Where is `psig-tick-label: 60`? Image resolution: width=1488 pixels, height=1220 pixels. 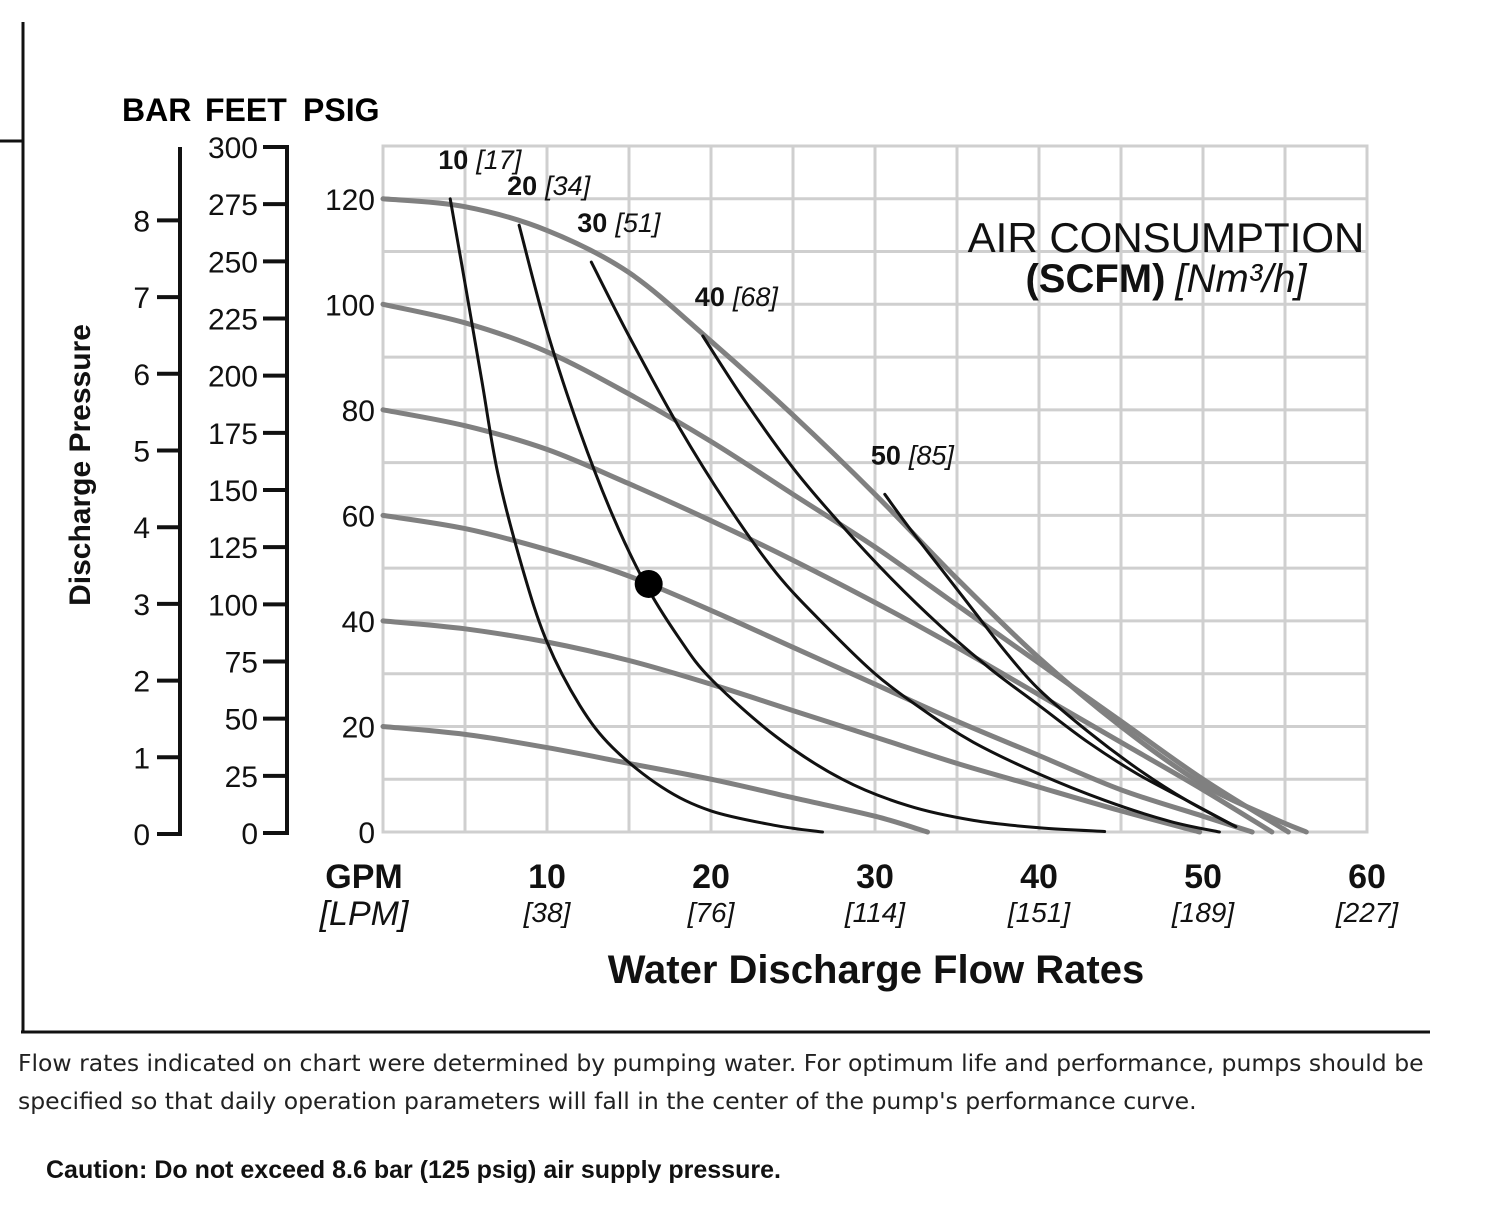 psig-tick-label: 60 is located at coordinates (358, 516).